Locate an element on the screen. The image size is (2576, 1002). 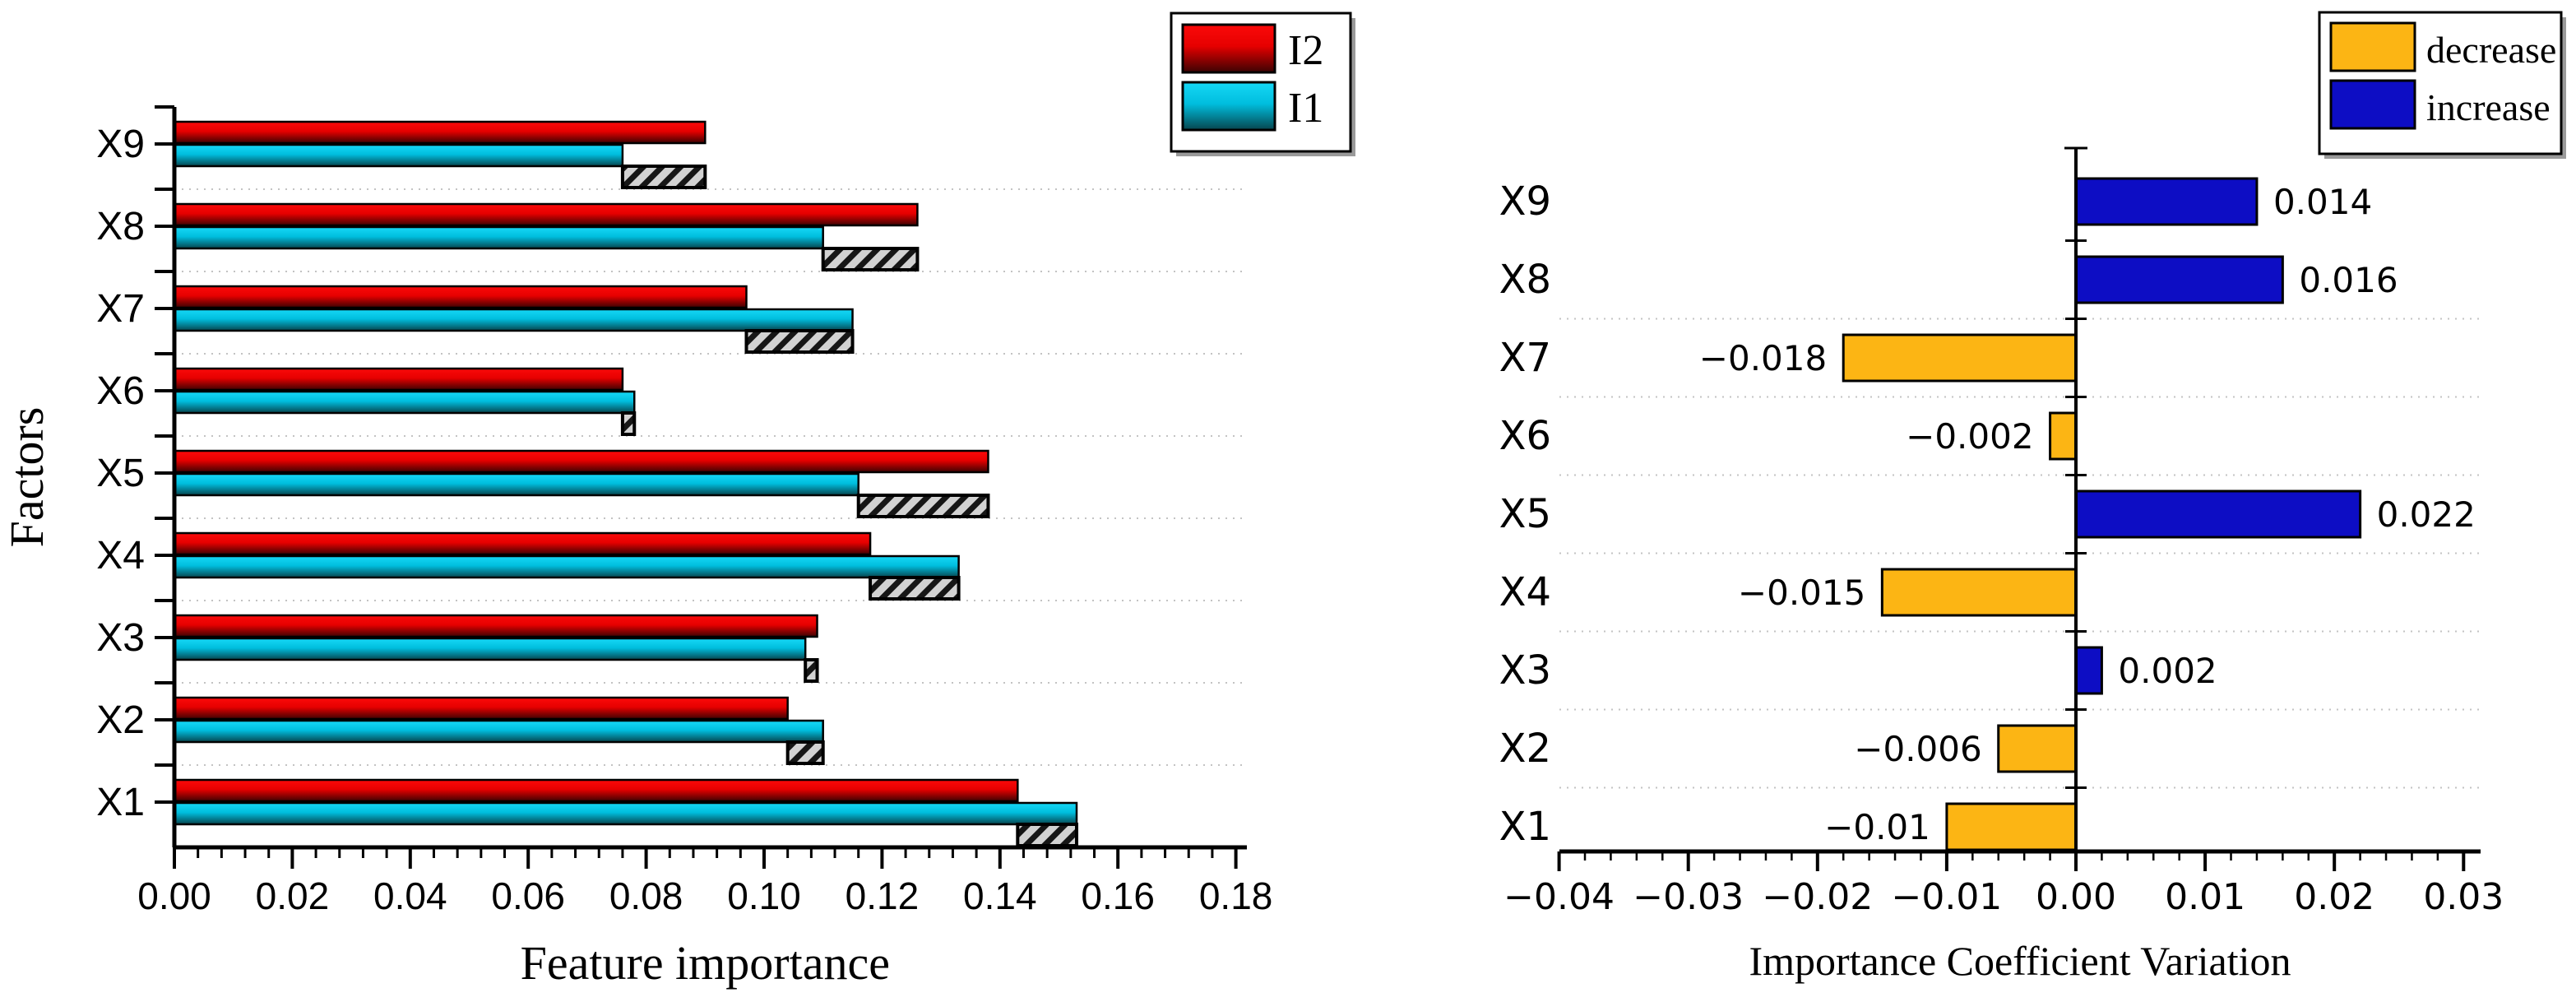
bar-group-X8: 0.016 X8 is located at coordinates (1949, 279).